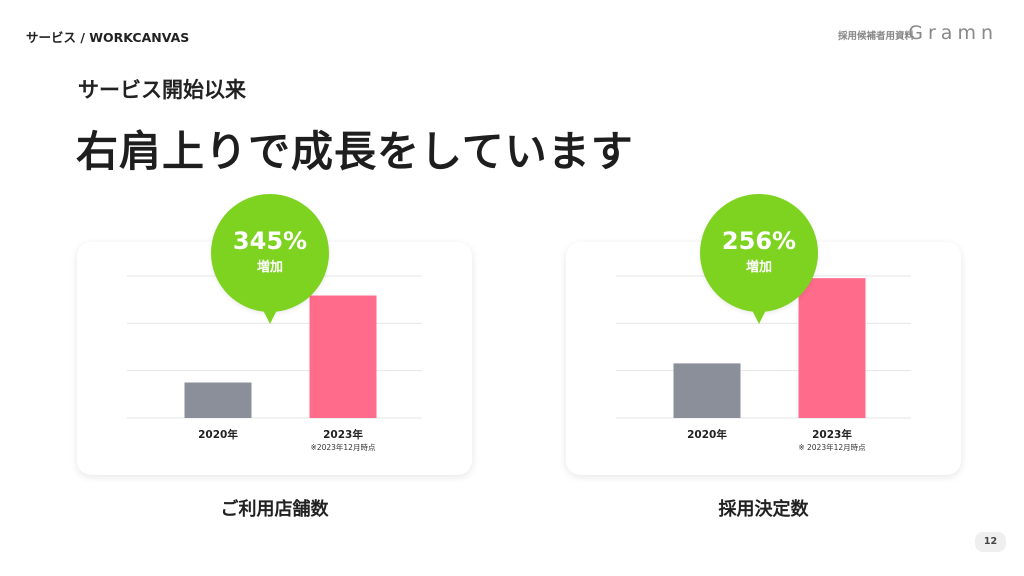  Describe the element at coordinates (274, 363) in the screenshot. I see `chart-stores: 2020年 2023年※2023年12月時点` at that location.